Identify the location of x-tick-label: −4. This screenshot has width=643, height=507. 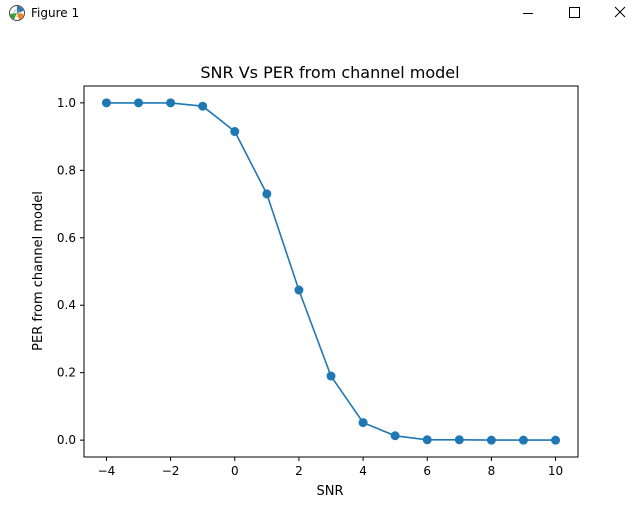
(107, 471).